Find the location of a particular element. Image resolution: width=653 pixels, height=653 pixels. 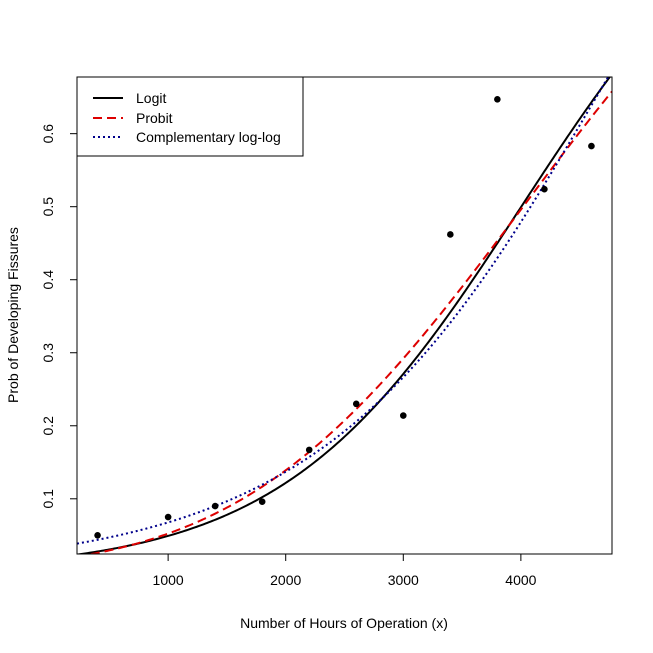

y-tick-label: 0.4 is located at coordinates (48, 280).